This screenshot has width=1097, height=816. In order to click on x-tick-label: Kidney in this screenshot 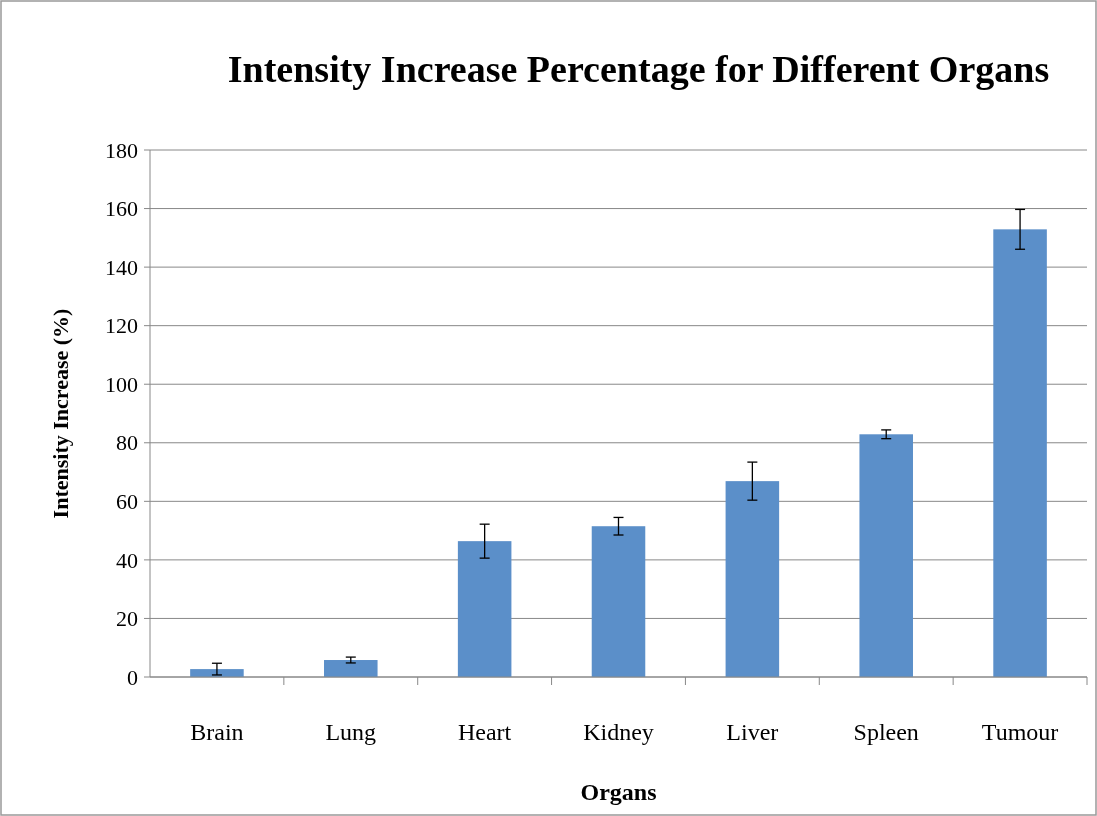, I will do `click(618, 732)`.